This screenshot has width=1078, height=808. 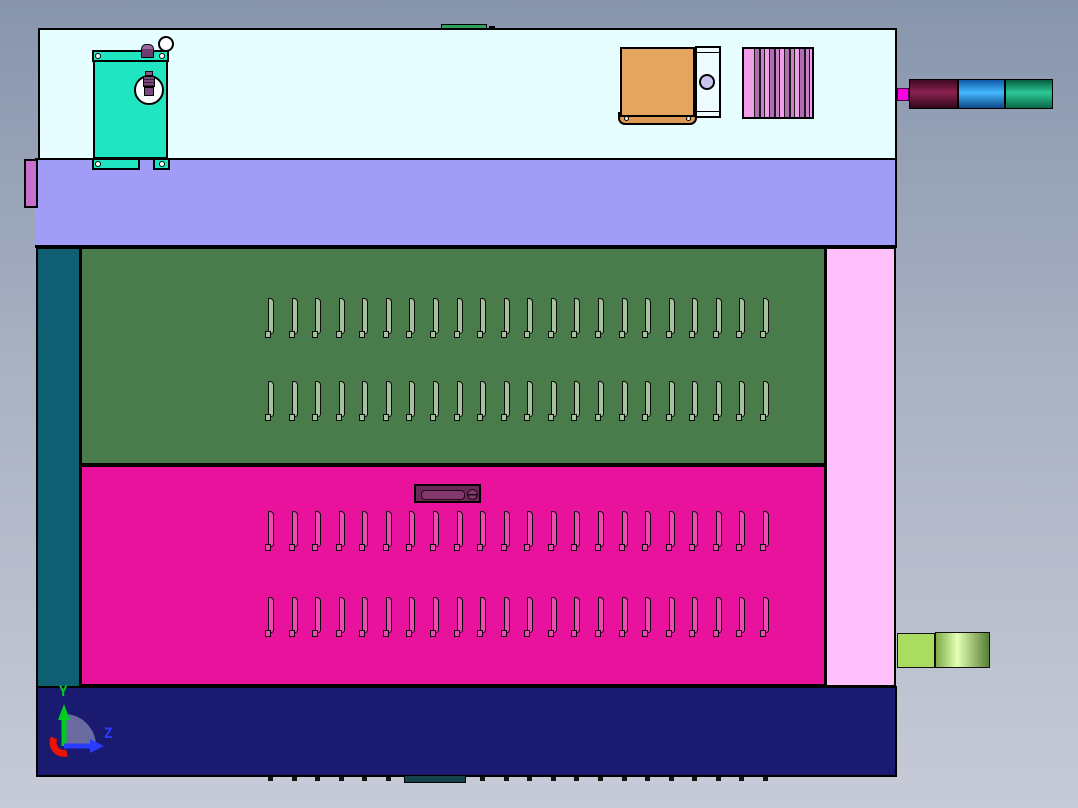 I want to click on shaft-blue-cylinder, so click(x=981, y=94).